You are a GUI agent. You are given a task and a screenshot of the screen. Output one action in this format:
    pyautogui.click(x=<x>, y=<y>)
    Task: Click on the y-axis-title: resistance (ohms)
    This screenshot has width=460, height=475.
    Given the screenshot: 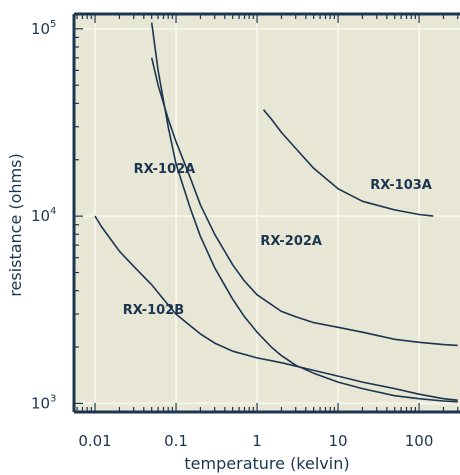 What is the action you would take?
    pyautogui.click(x=15, y=224)
    